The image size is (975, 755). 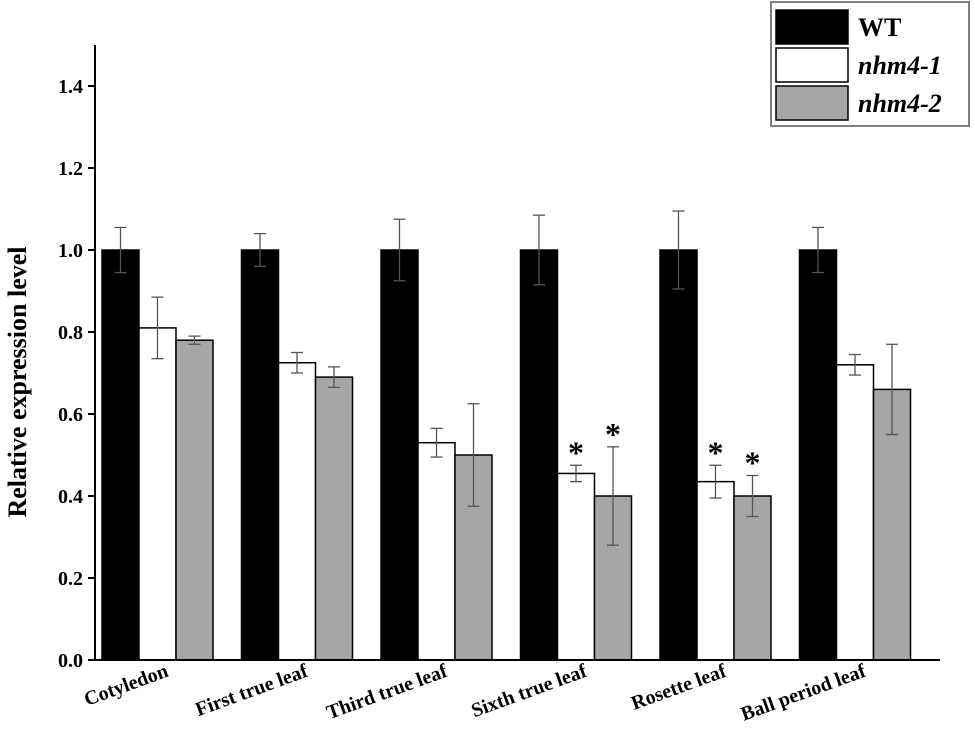 What do you see at coordinates (387, 692) in the screenshot?
I see `x-tick-label: Third true leaf` at bounding box center [387, 692].